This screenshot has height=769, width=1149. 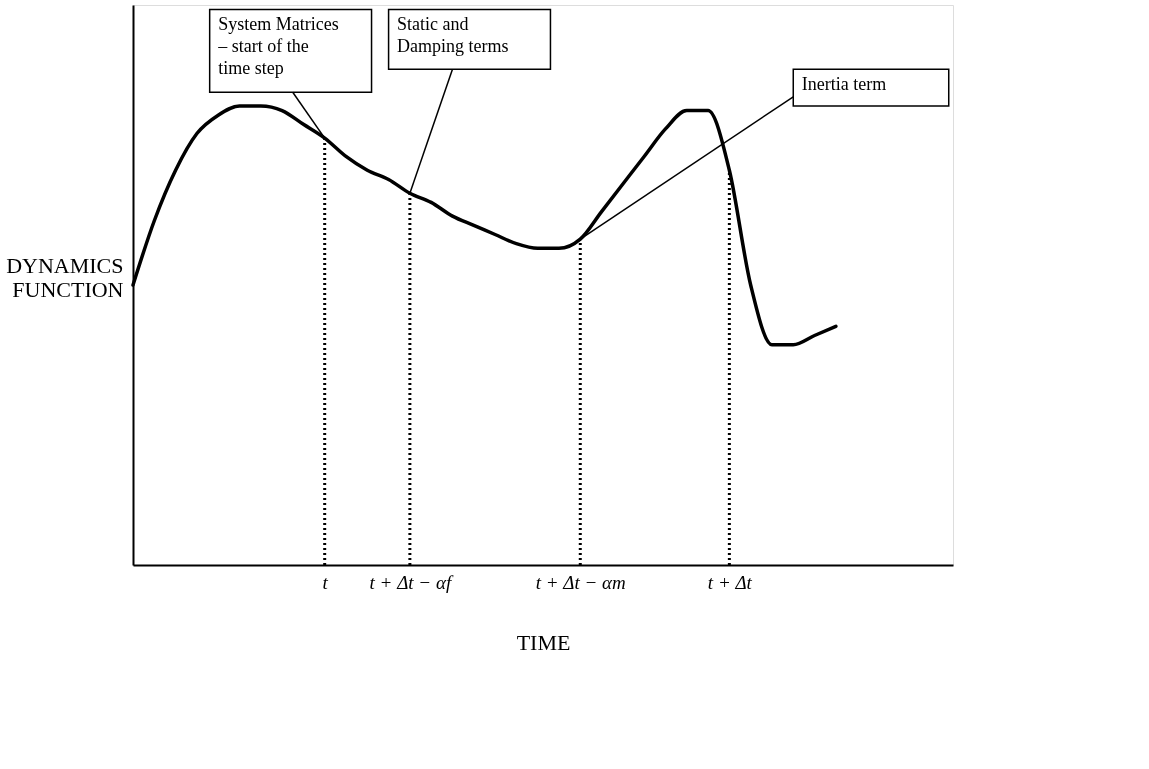 What do you see at coordinates (730, 582) in the screenshot?
I see `x-tick-label: t + Δt` at bounding box center [730, 582].